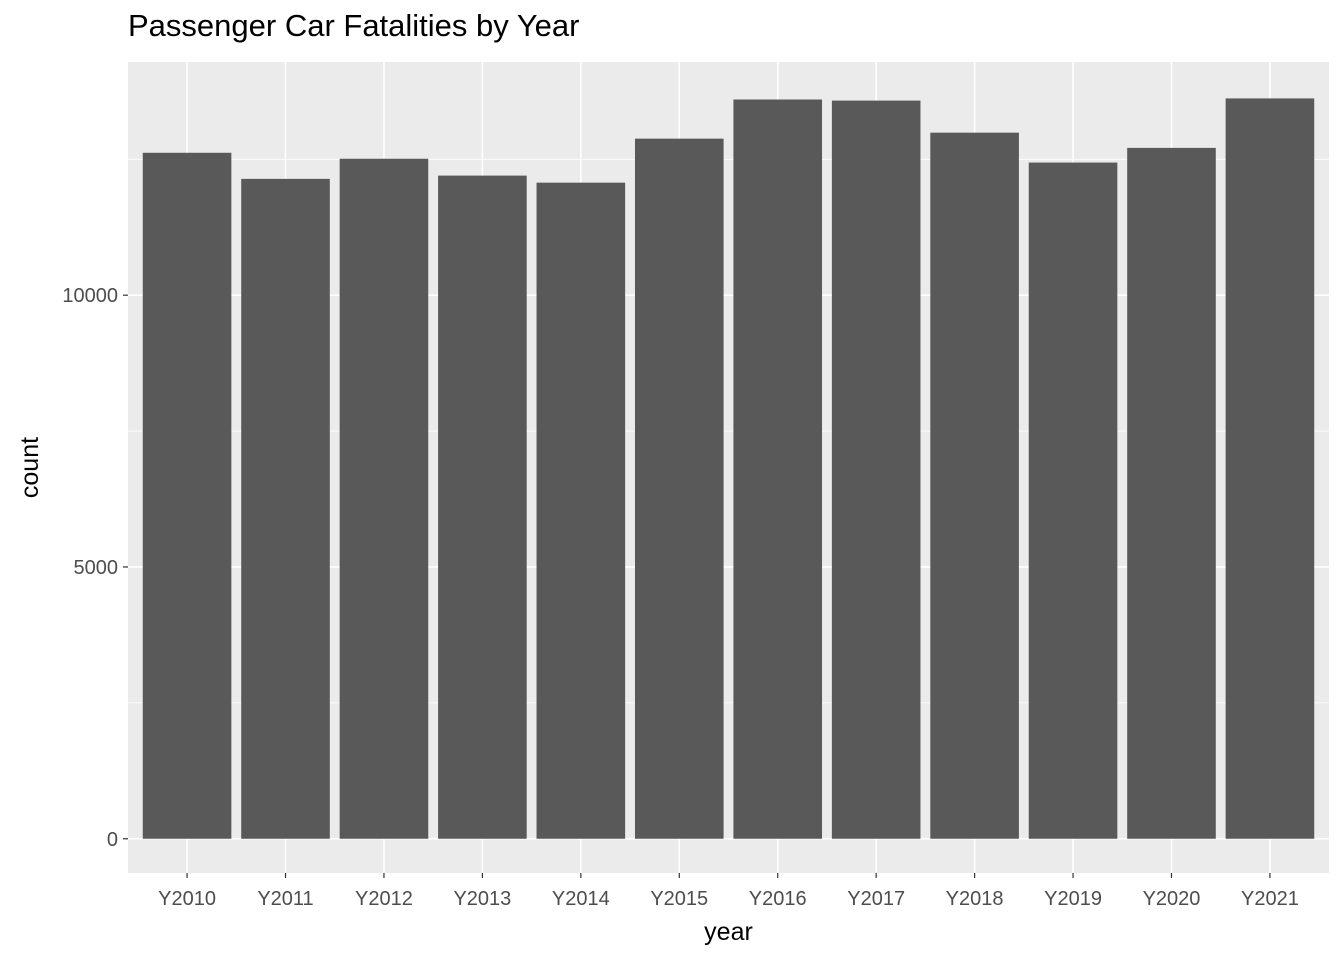  Describe the element at coordinates (482, 507) in the screenshot. I see `bar-Y2013` at that location.